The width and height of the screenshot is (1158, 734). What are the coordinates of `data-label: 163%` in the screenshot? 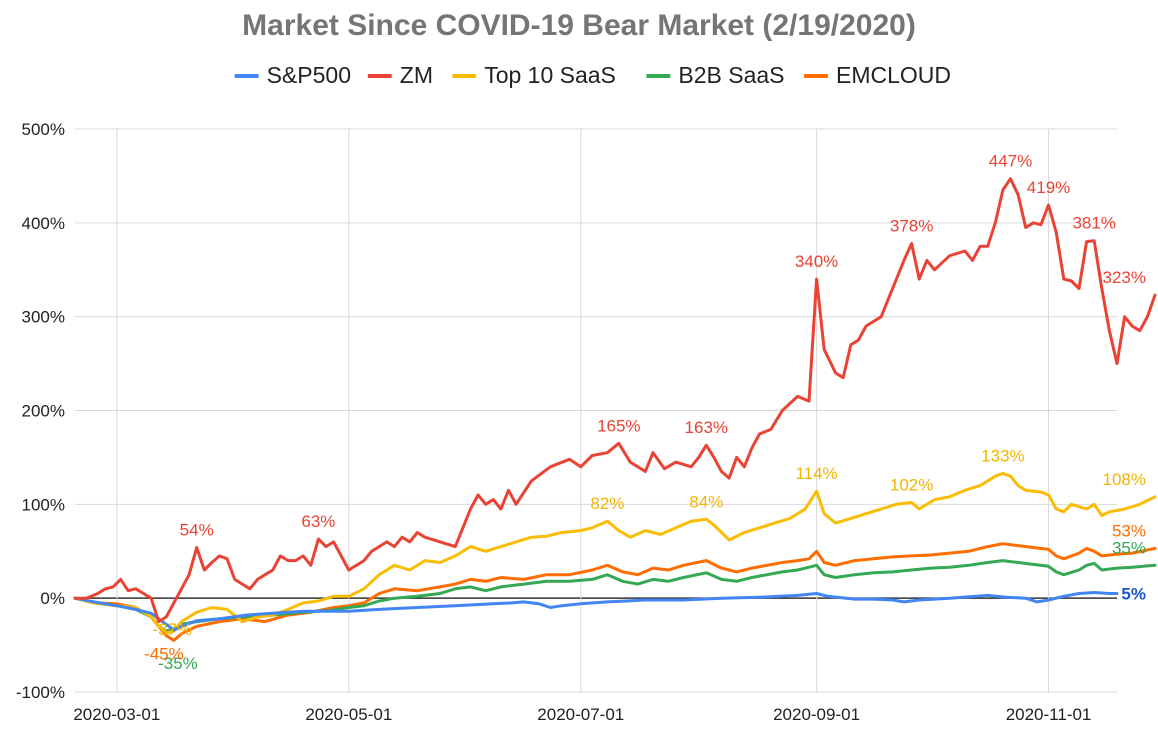 It's located at (706, 427).